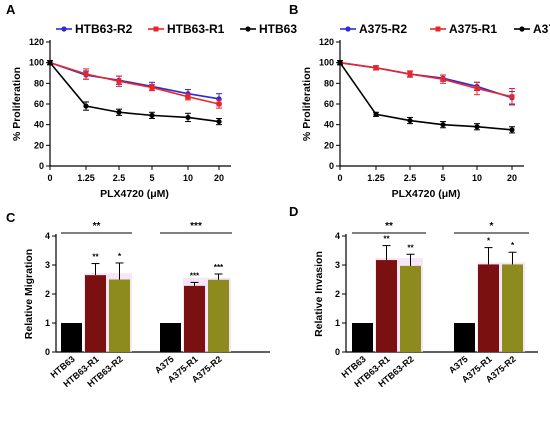 Image resolution: width=550 pixels, height=445 pixels. I want to click on series-htb63-r1: HTB63-R1, so click(136, 65).